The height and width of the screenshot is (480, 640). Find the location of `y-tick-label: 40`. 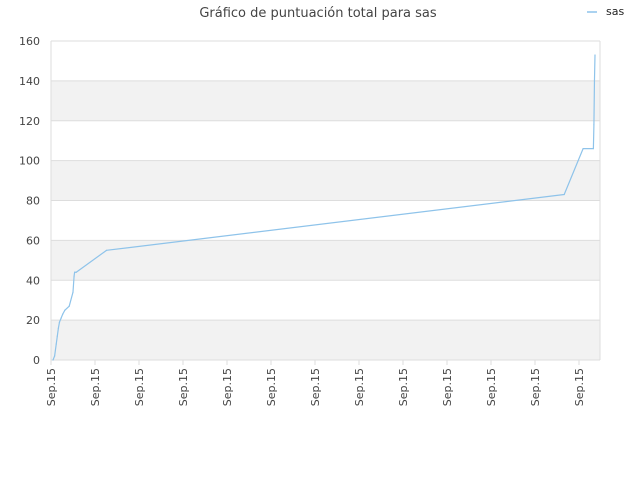

y-tick-label: 40 is located at coordinates (33, 280).